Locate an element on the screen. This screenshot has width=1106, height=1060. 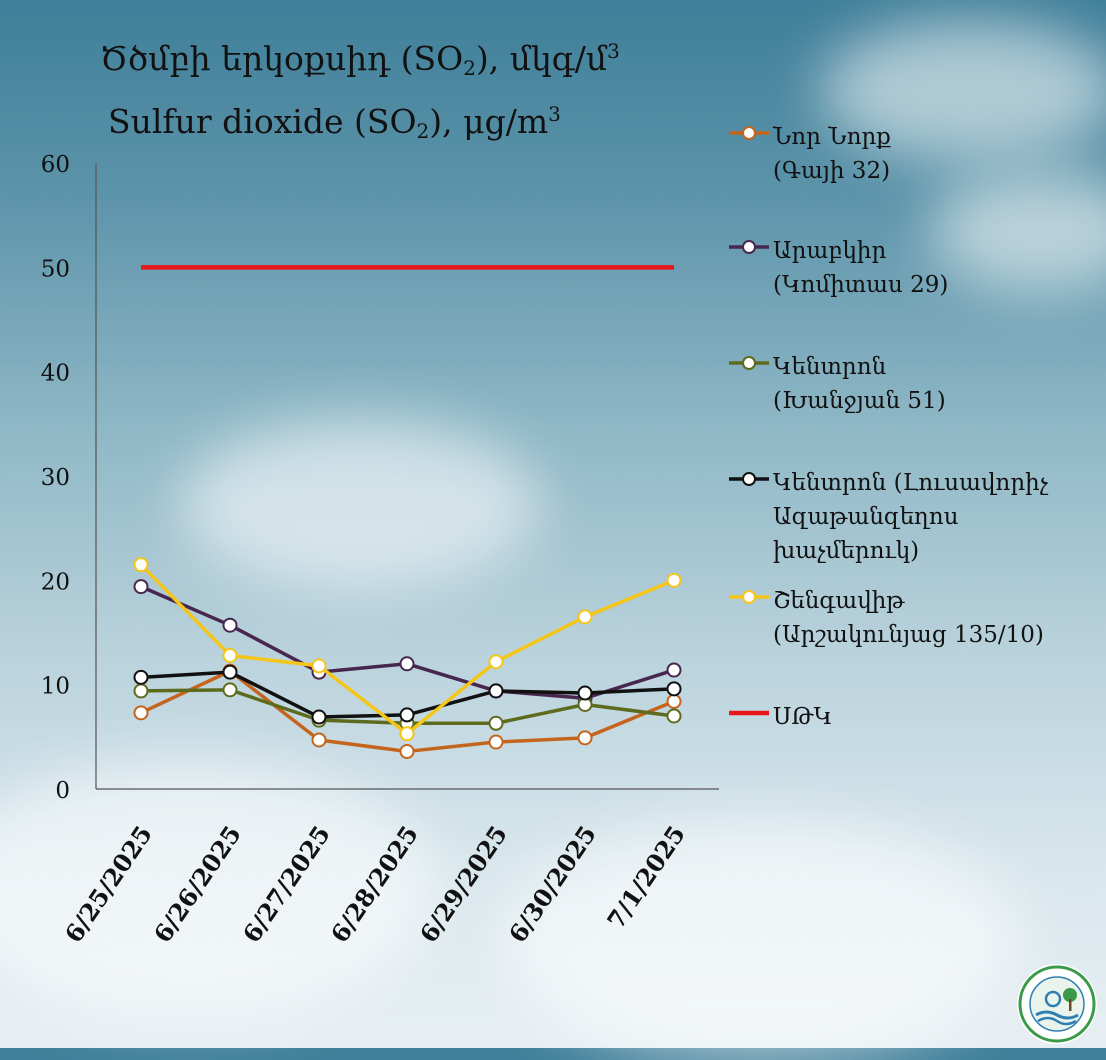
series-line is located at coordinates (407, 642).